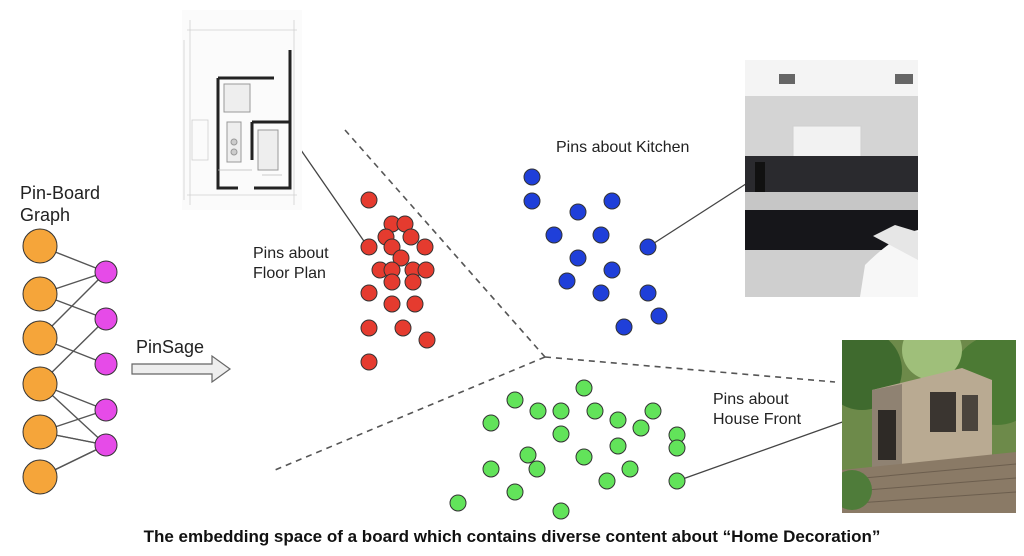 The image size is (1024, 556). I want to click on floor-plan-cluster-label: Pins about Floor Plan, so click(291, 263).